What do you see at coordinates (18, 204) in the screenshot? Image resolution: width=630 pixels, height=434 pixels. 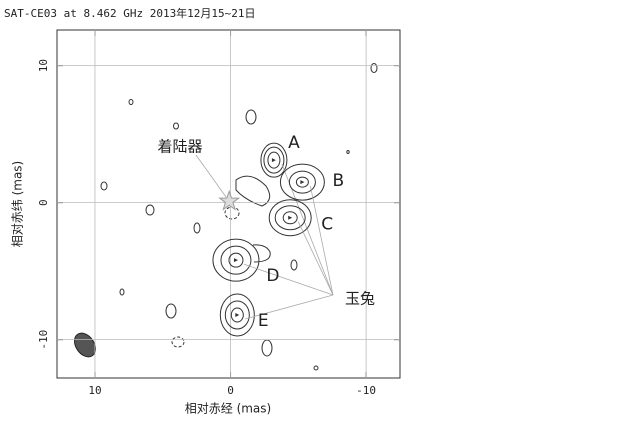 I see `y-axis-label: 相对赤纬 (mas)` at bounding box center [18, 204].